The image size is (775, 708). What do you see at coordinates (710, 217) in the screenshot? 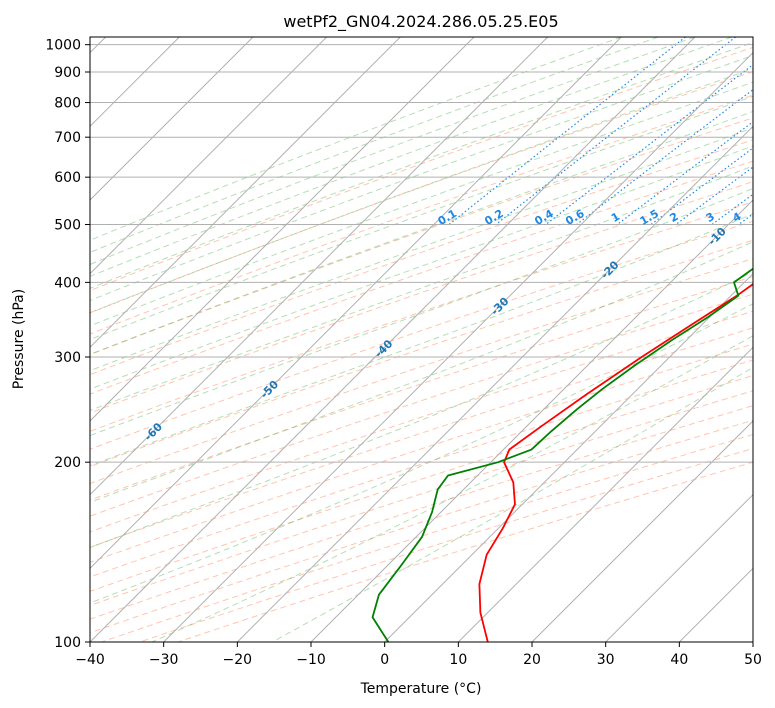
I see `mixing-ratio-label: 3` at bounding box center [710, 217].